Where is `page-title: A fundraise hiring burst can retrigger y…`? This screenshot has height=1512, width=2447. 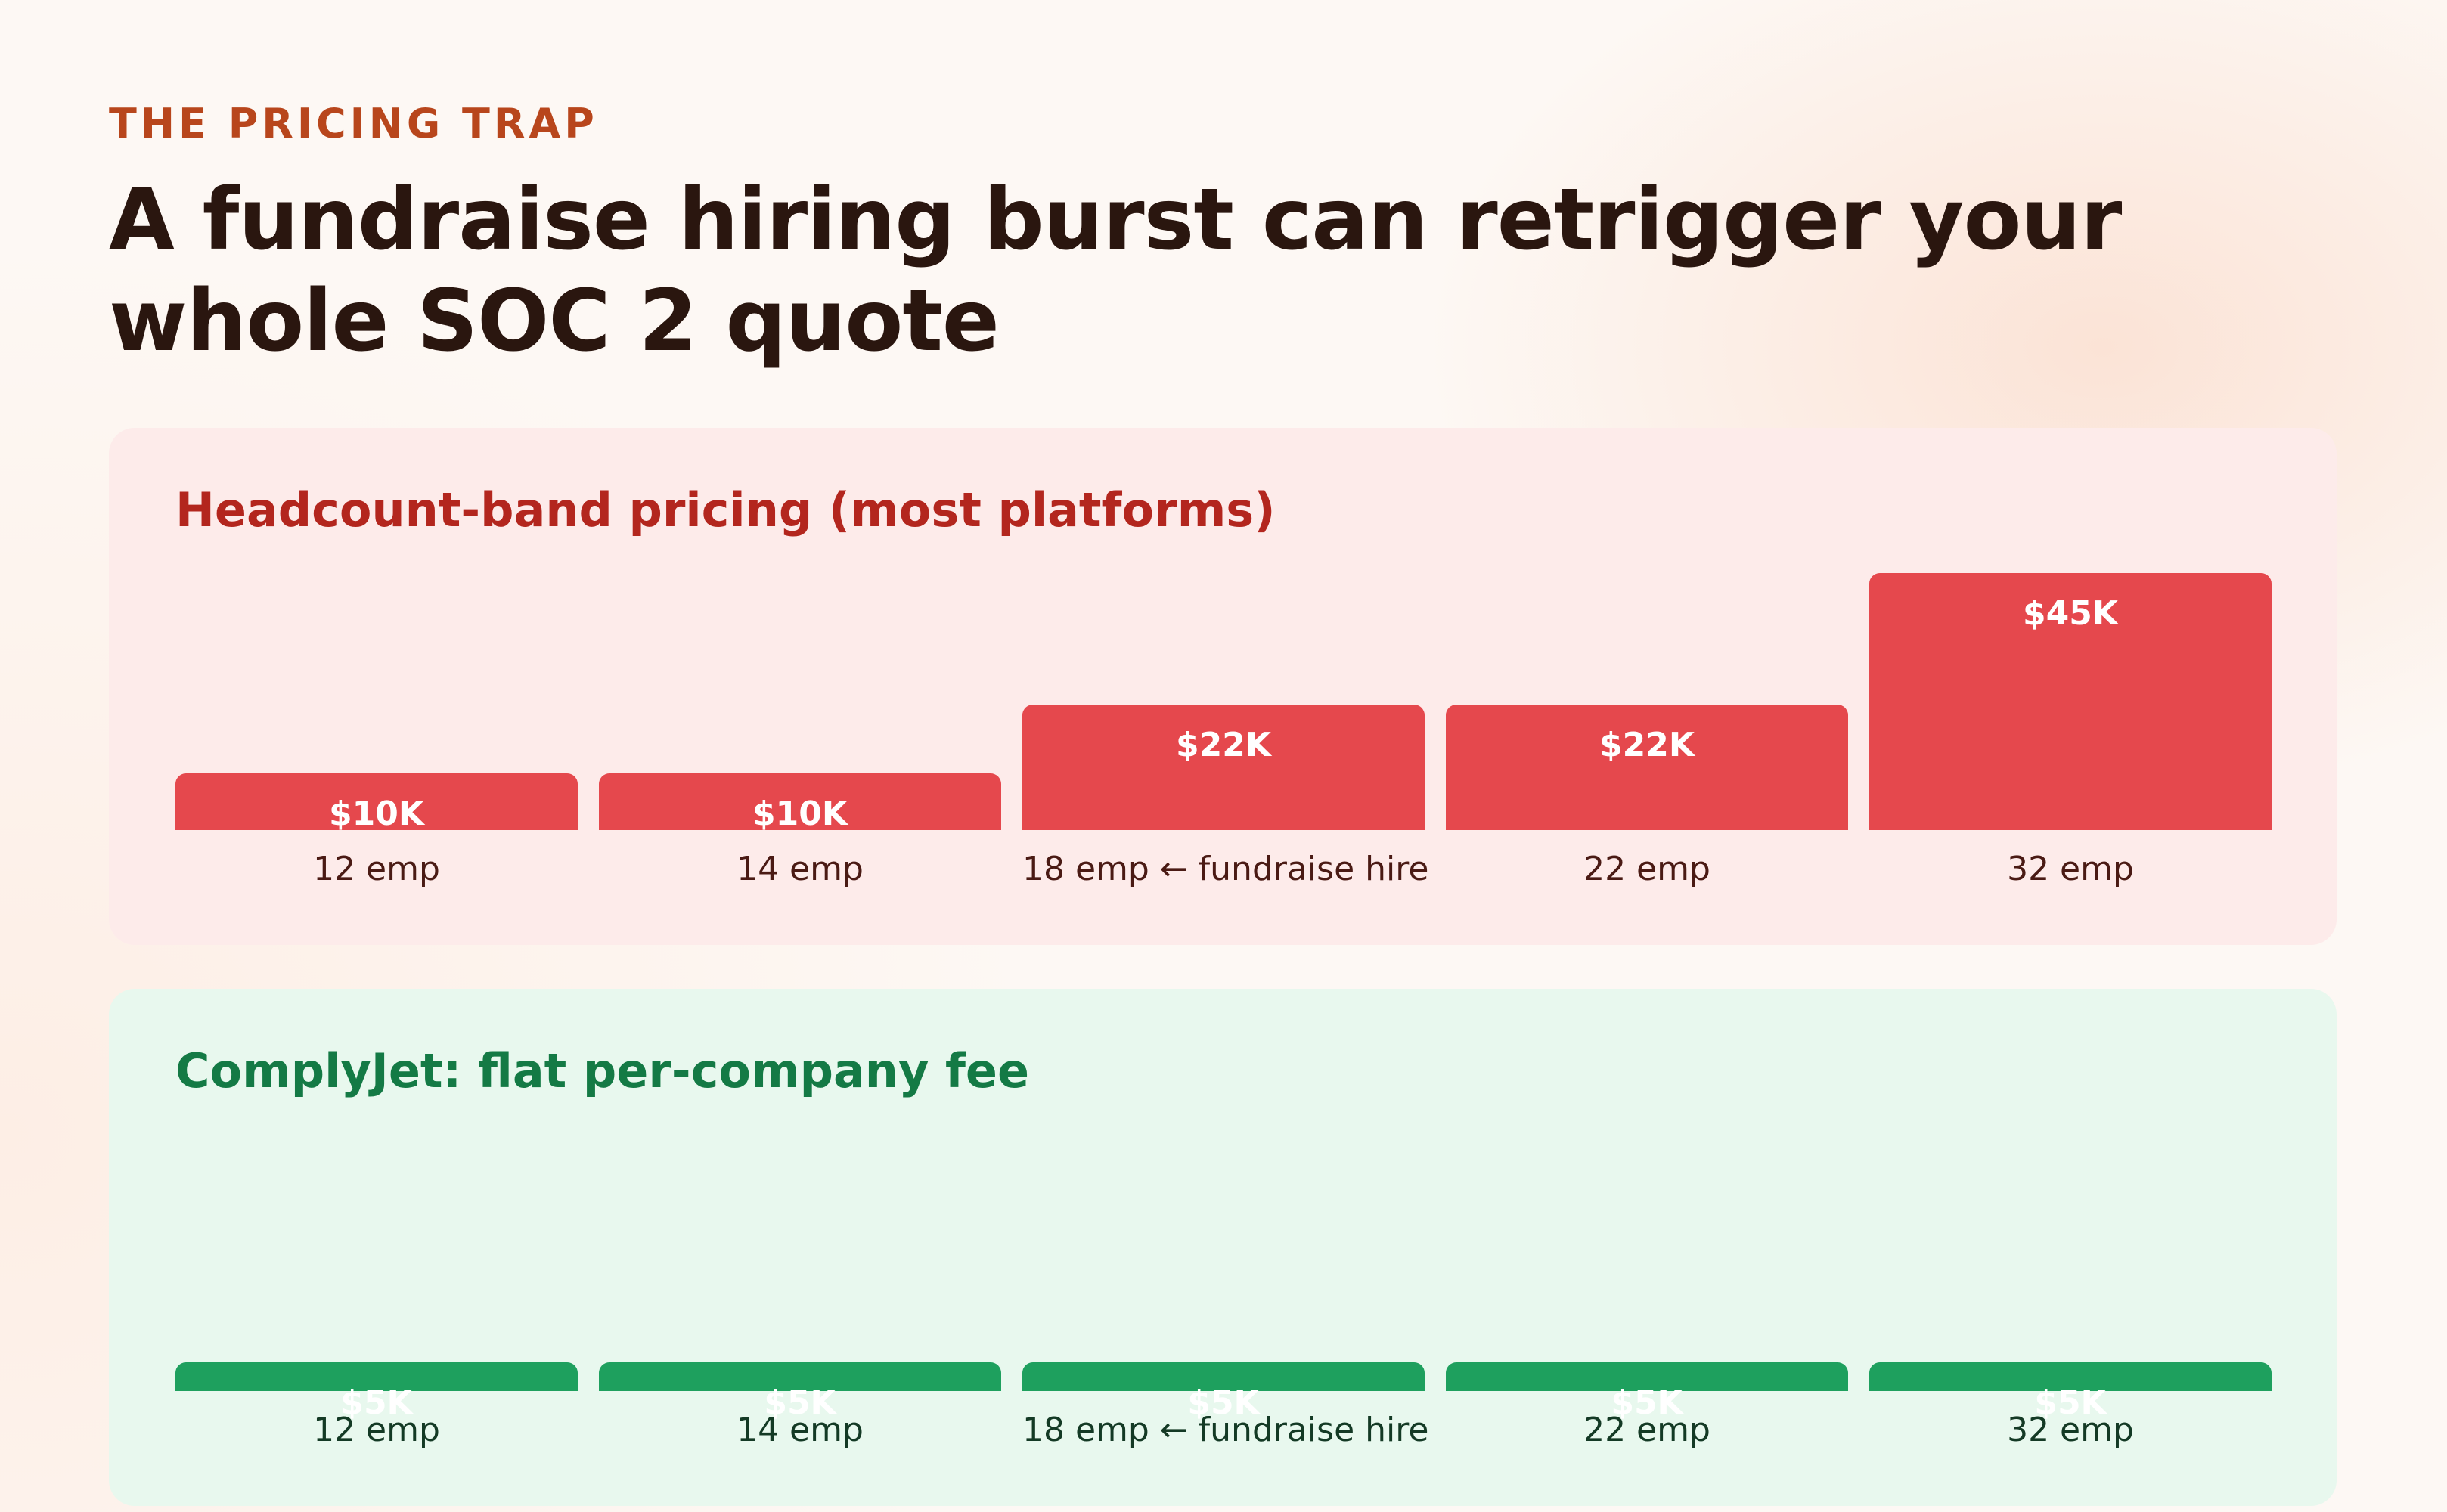 page-title: A fundraise hiring burst can retrigger y… is located at coordinates (1115, 270).